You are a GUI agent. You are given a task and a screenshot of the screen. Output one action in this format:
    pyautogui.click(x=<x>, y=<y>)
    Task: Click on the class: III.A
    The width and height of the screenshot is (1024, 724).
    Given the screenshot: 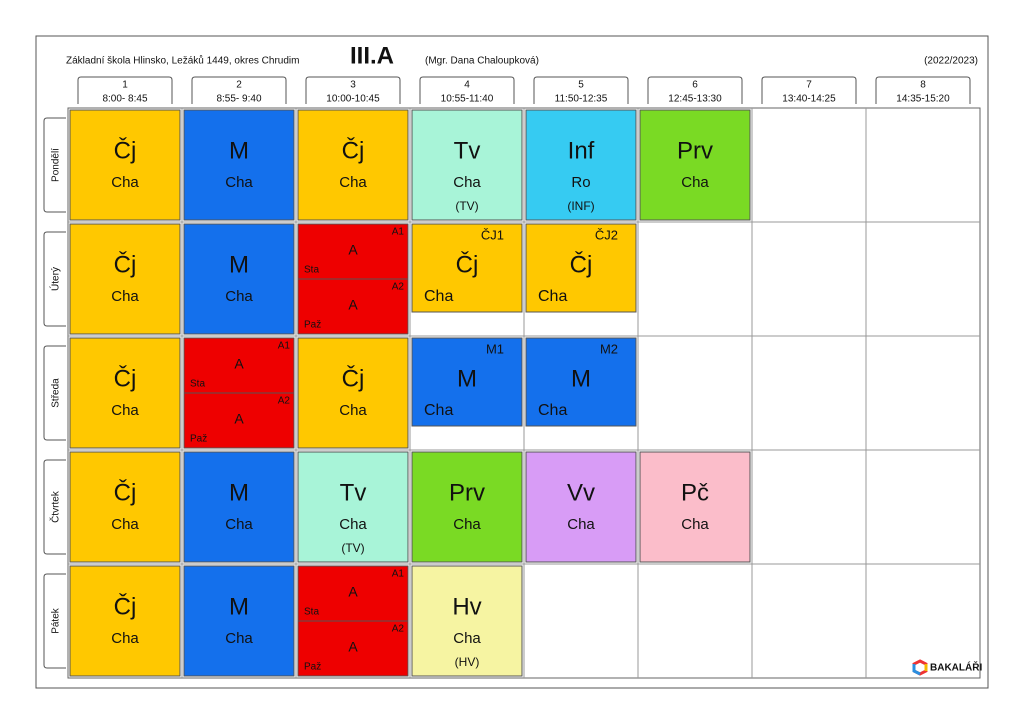 What is the action you would take?
    pyautogui.click(x=372, y=55)
    